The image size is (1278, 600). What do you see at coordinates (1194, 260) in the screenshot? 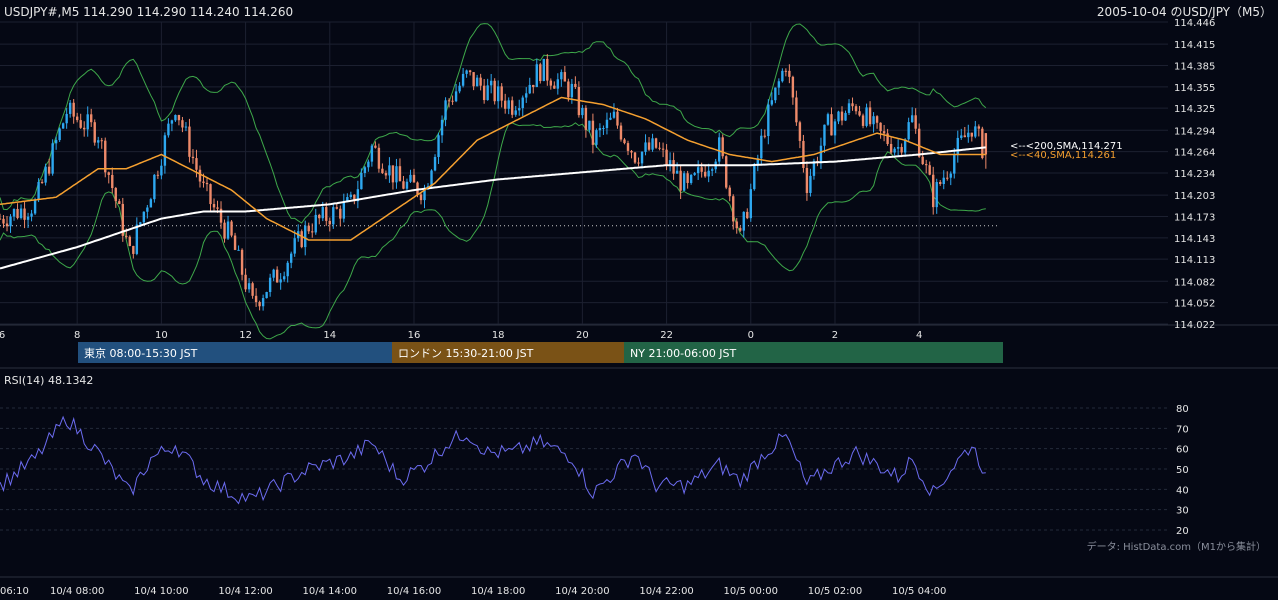
I see `price-tick-label: 114.113` at bounding box center [1194, 260].